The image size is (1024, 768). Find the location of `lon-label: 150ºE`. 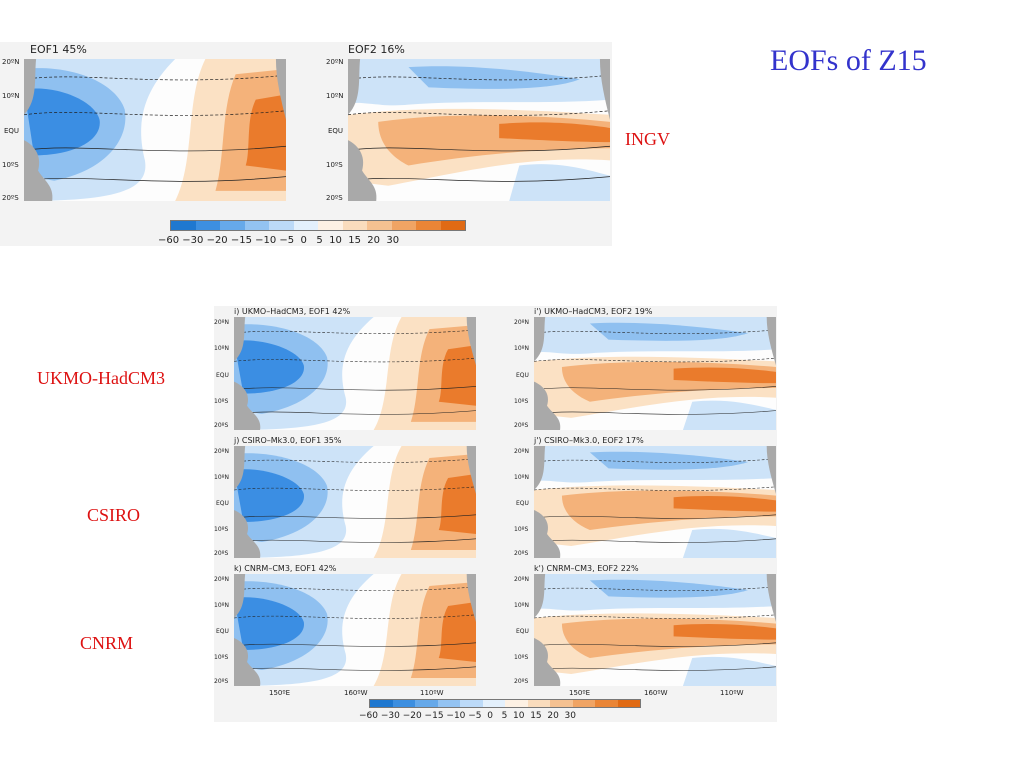

lon-label: 150ºE is located at coordinates (280, 693).